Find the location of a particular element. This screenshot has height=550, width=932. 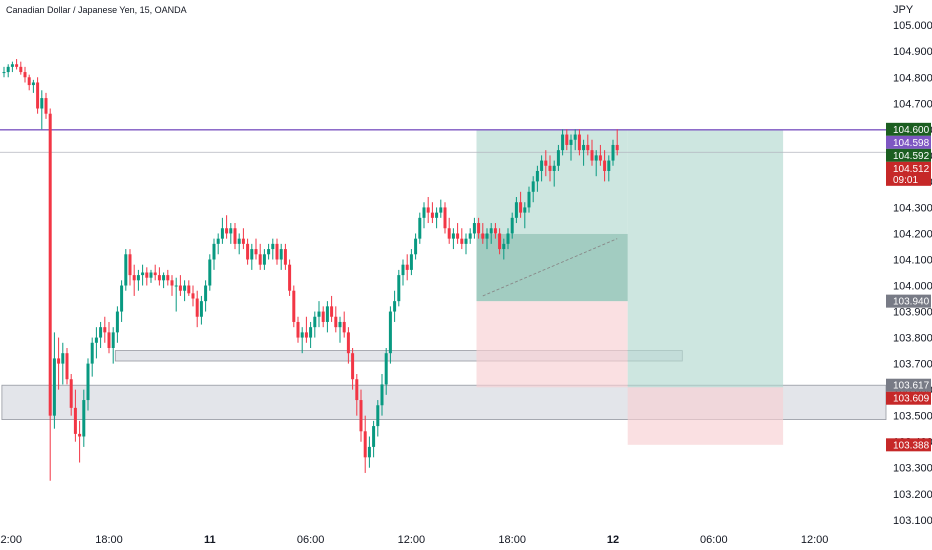

price-badge-label: 103.609 is located at coordinates (911, 399).